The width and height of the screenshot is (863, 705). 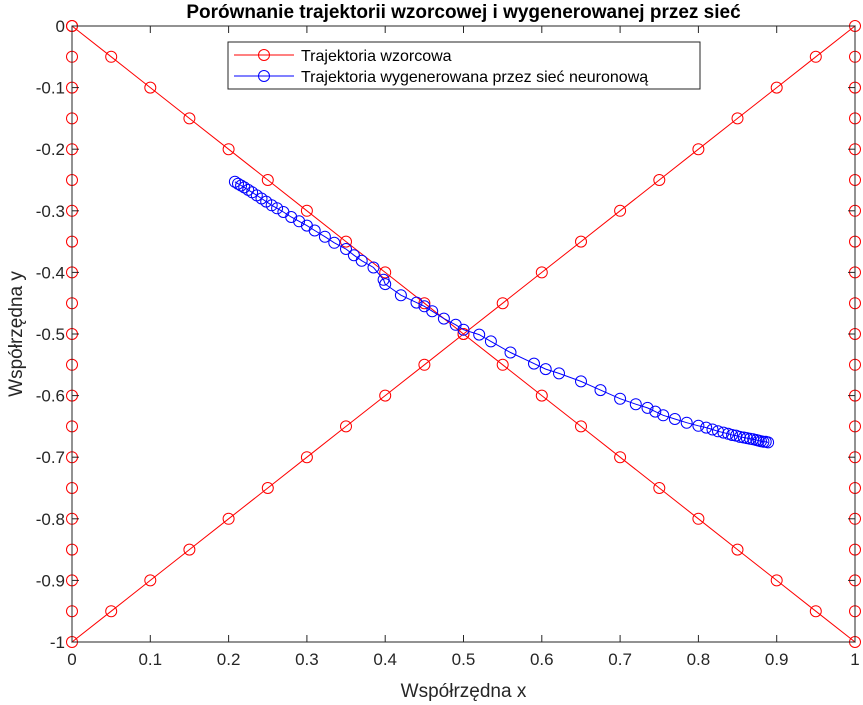 I want to click on y-tick-label: -0.8, so click(x=50, y=519).